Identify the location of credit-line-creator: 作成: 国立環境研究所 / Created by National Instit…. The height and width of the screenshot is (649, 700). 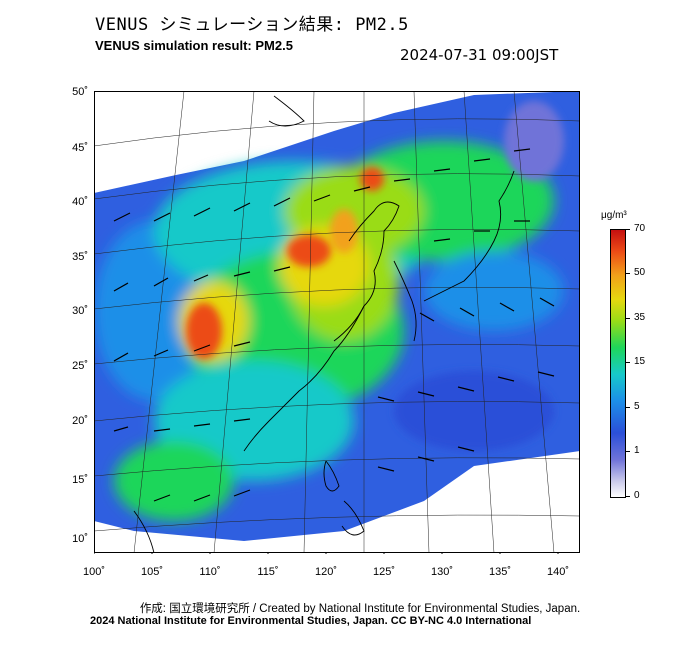
(360, 609).